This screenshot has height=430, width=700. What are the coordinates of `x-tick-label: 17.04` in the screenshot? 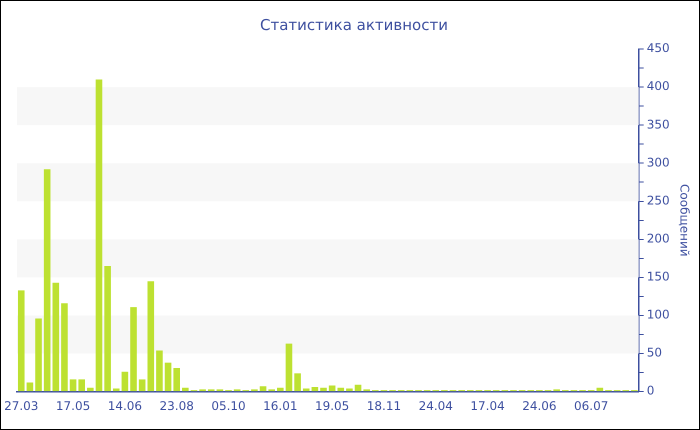 It's located at (487, 405).